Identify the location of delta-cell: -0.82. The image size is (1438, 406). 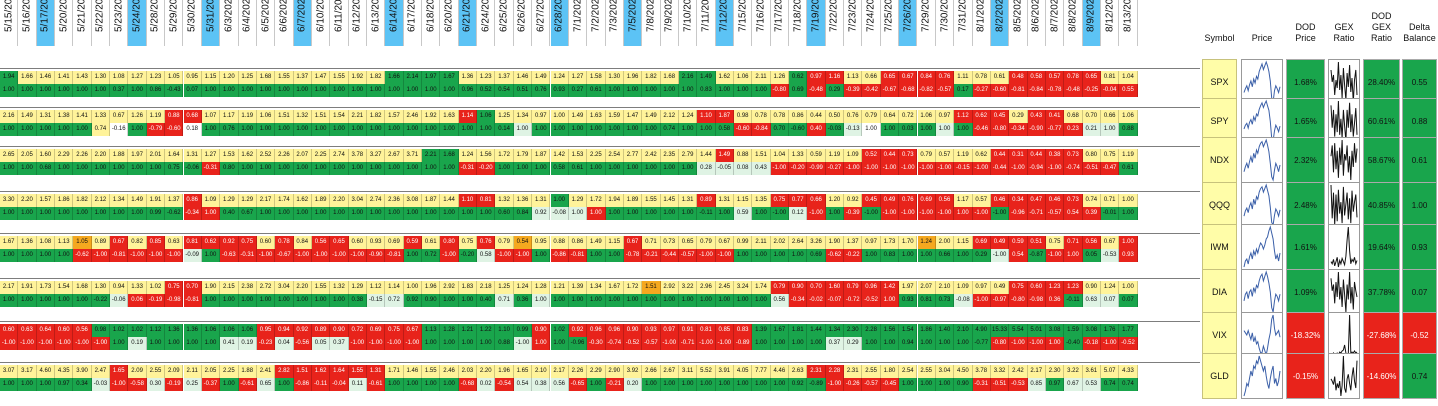
(926, 90).